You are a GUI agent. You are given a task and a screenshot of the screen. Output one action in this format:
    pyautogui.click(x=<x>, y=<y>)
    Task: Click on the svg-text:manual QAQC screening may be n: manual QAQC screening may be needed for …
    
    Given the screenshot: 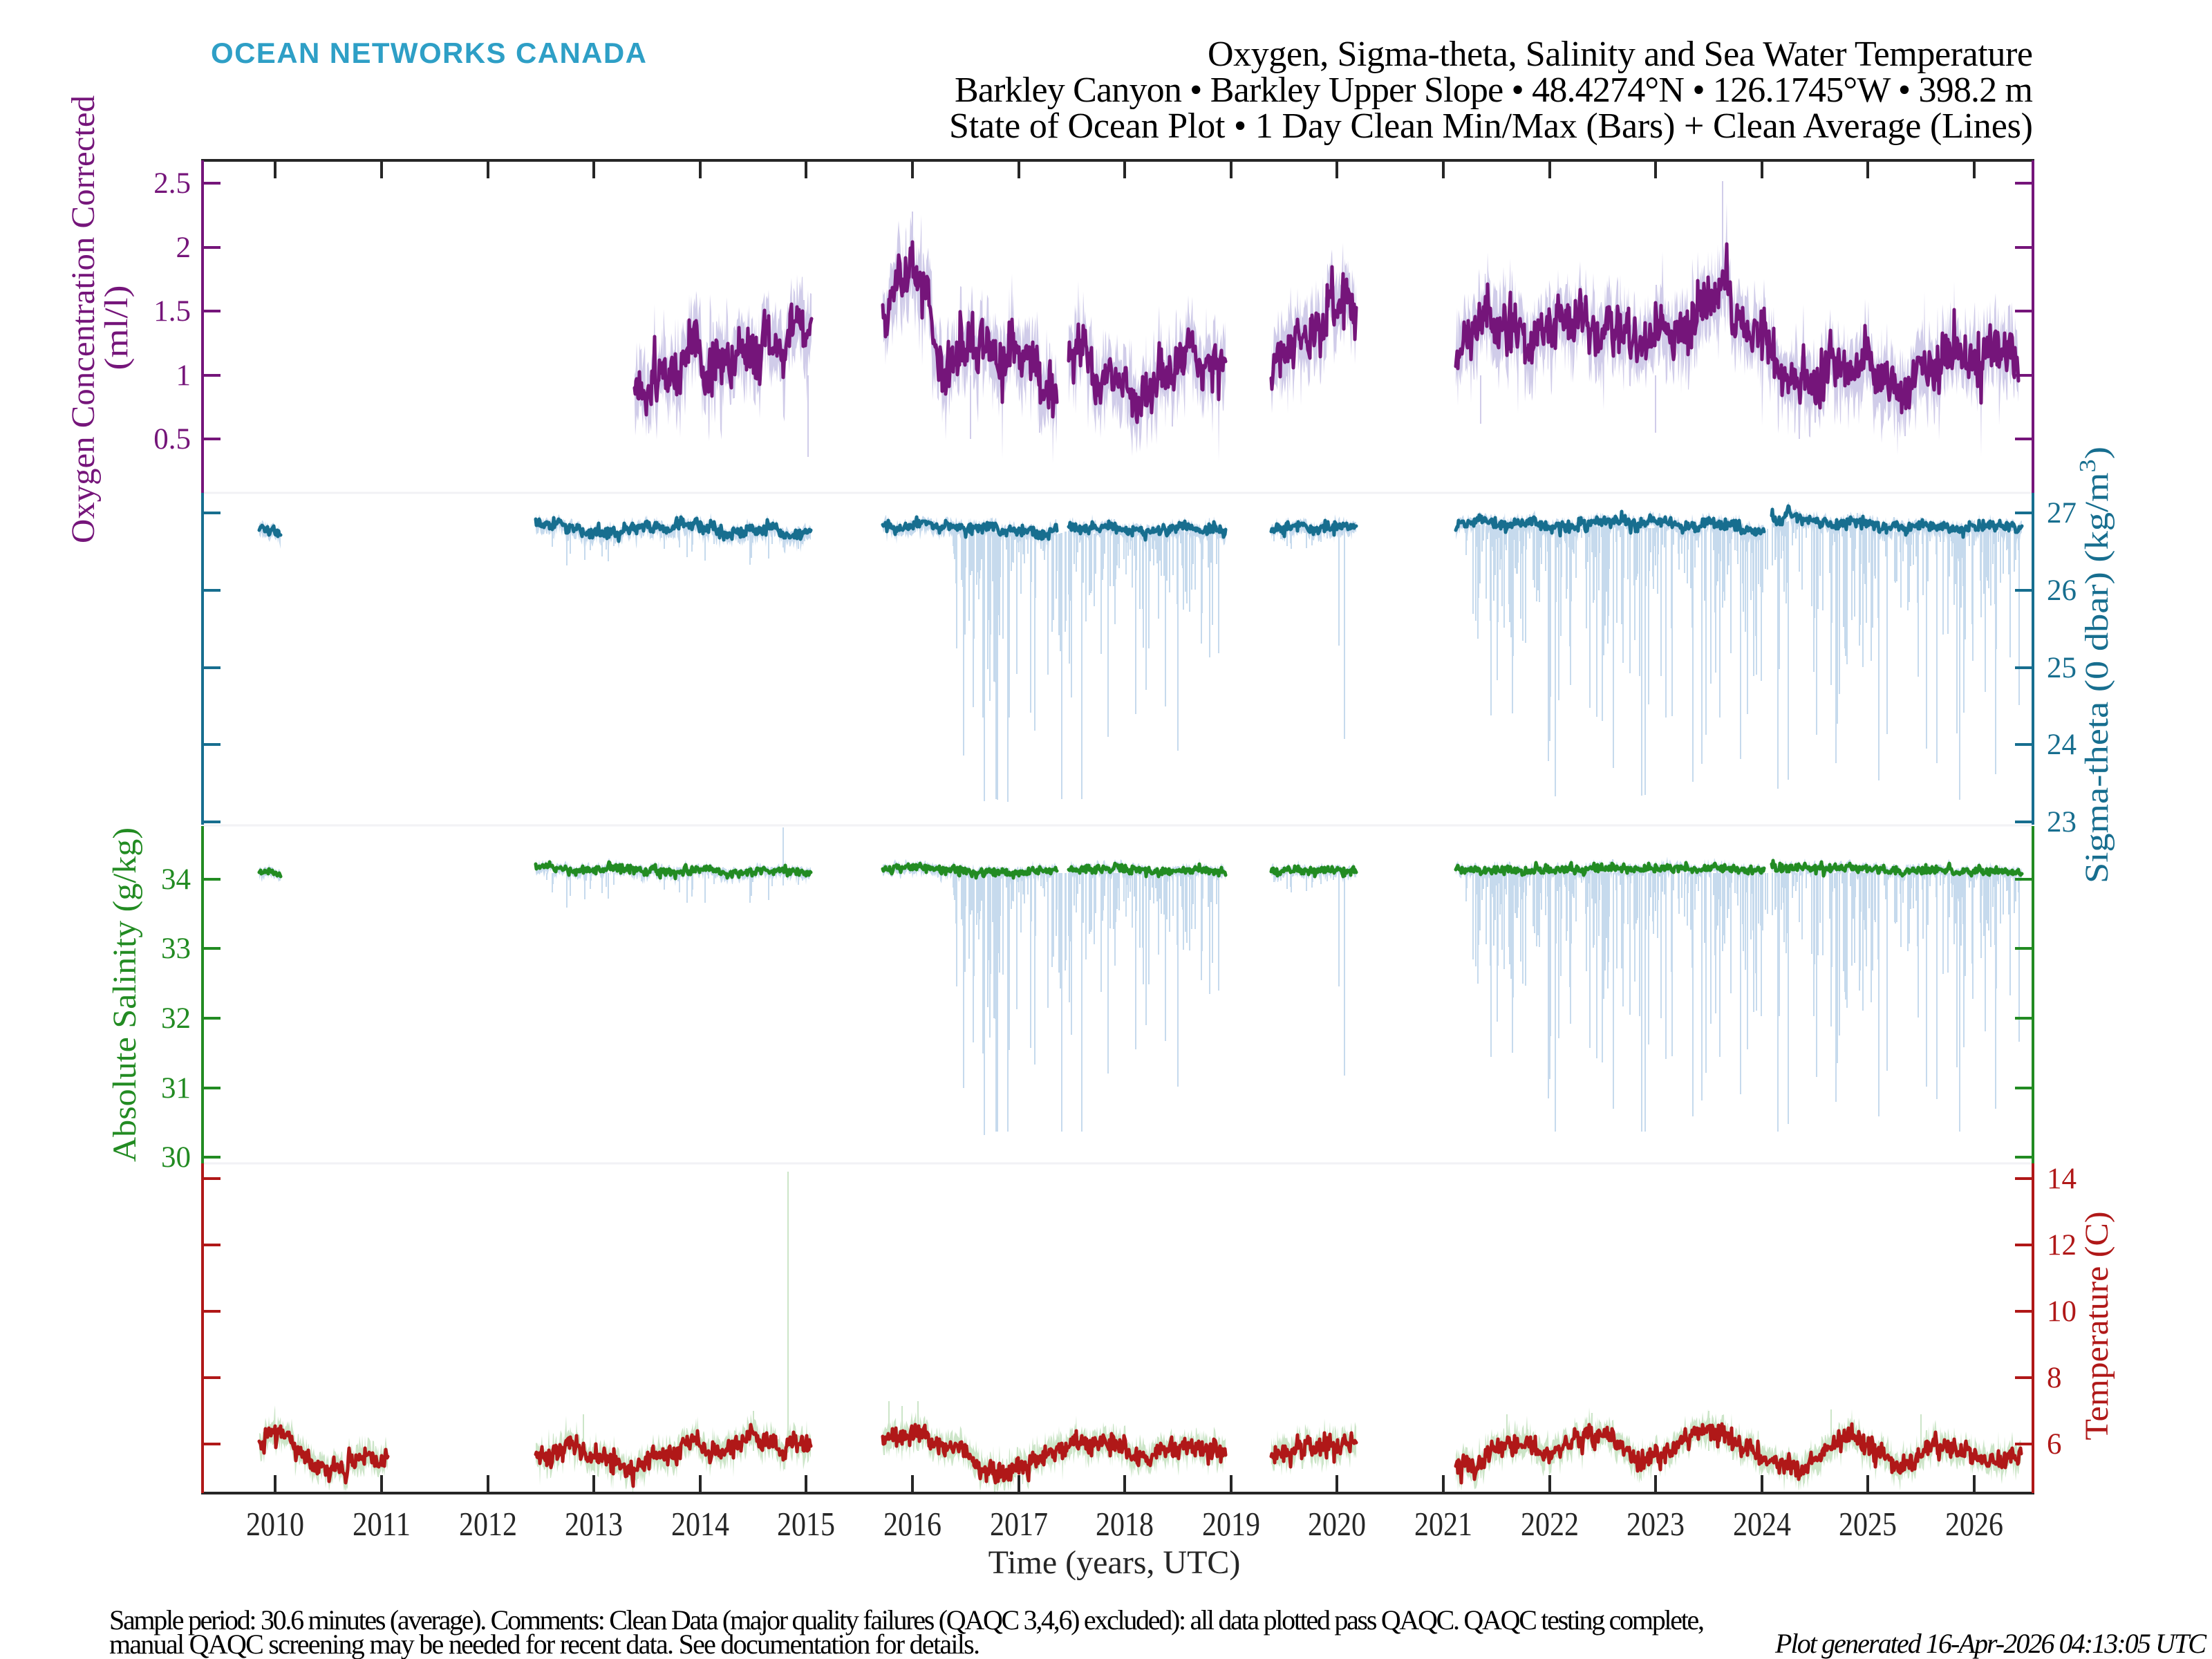 What is the action you would take?
    pyautogui.click(x=544, y=1644)
    